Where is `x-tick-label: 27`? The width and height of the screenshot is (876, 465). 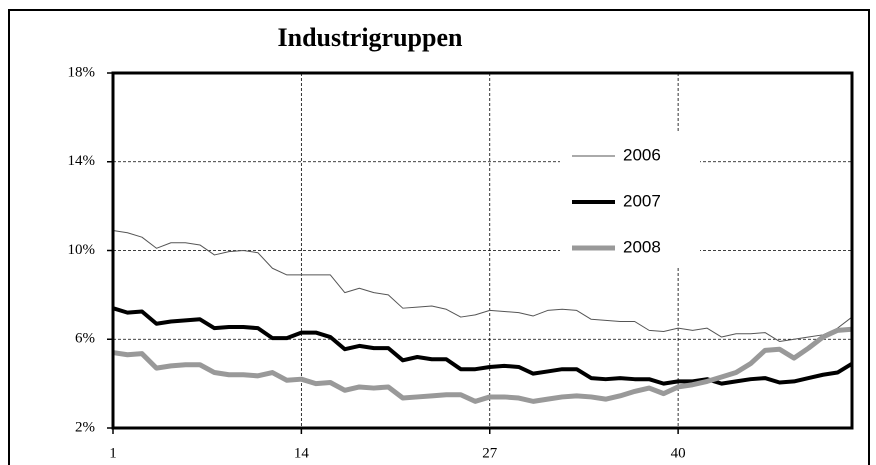 x-tick-label: 27 is located at coordinates (490, 453).